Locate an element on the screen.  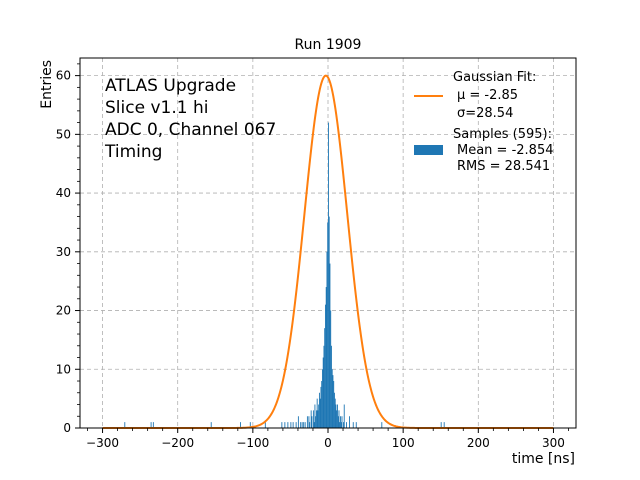
legend-samples-rms: RMS = 28.541 is located at coordinates (503, 166).